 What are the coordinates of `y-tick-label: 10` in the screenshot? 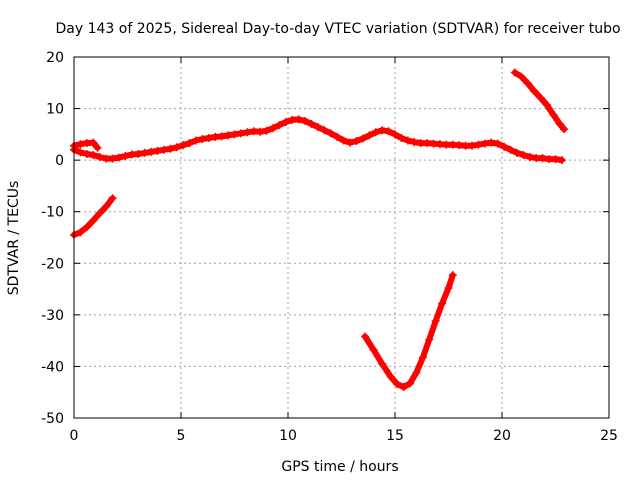 It's located at (55, 110).